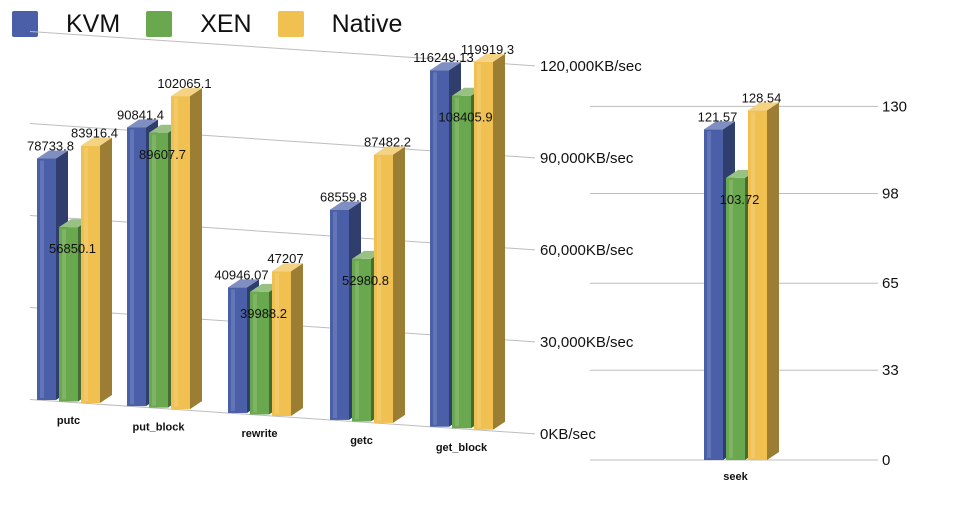  I want to click on y-tick-label-seek-3: 98, so click(890, 193).